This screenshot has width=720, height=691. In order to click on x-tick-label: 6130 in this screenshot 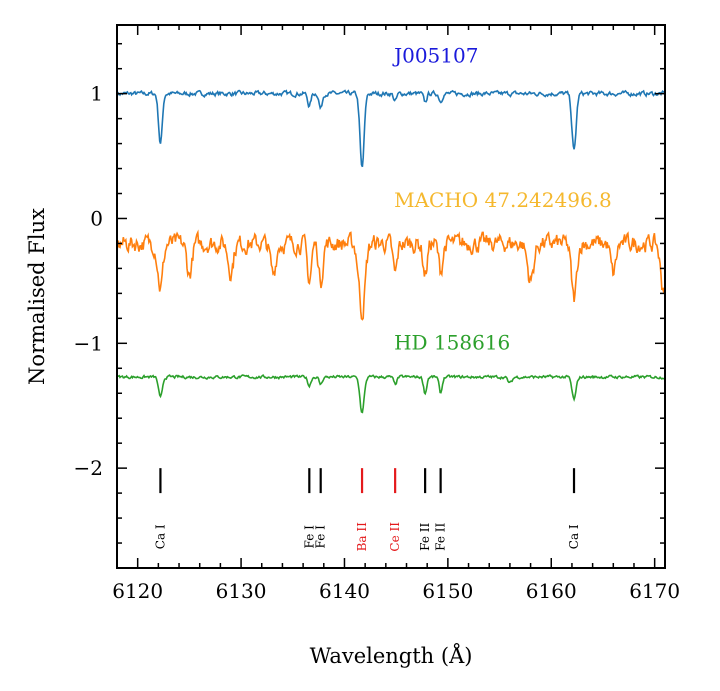, I will do `click(241, 591)`.